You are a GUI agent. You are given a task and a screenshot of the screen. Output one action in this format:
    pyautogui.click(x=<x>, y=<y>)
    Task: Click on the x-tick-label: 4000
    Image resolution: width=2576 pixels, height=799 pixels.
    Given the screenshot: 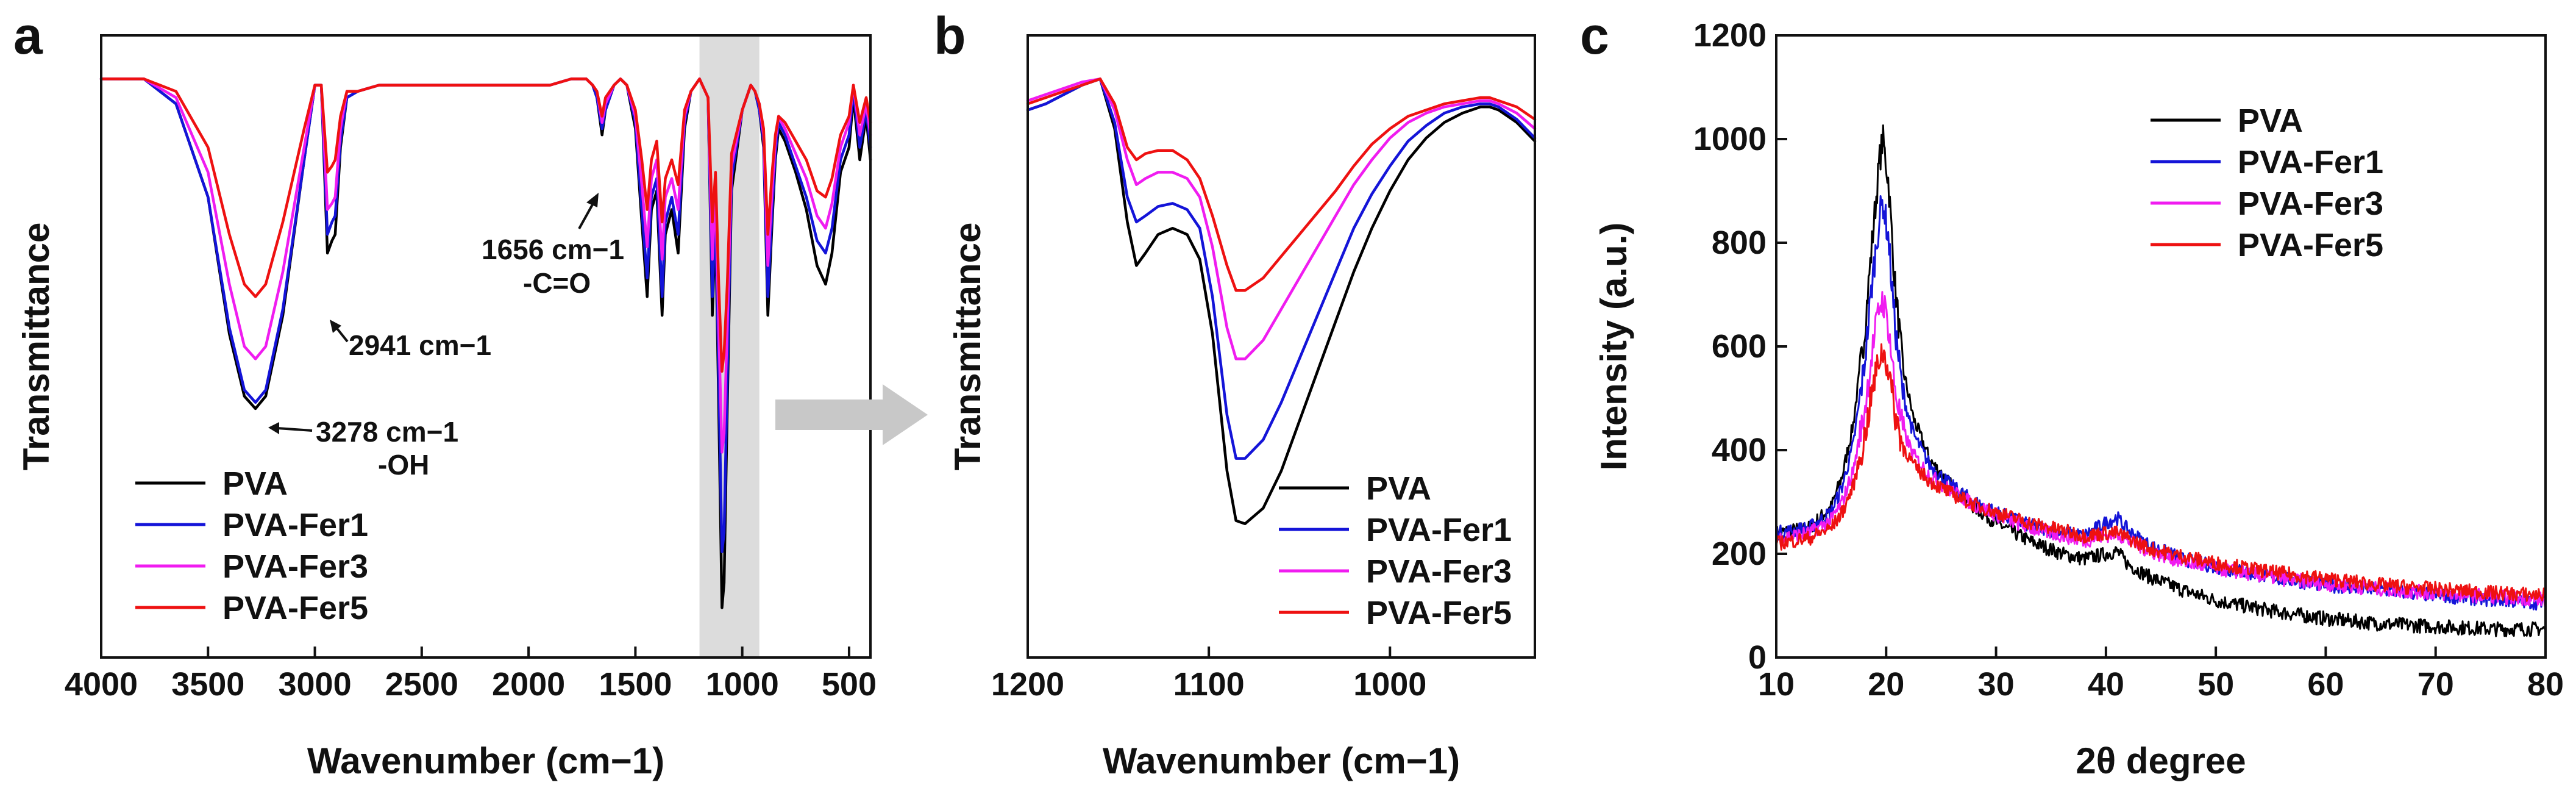 What is the action you would take?
    pyautogui.click(x=101, y=684)
    